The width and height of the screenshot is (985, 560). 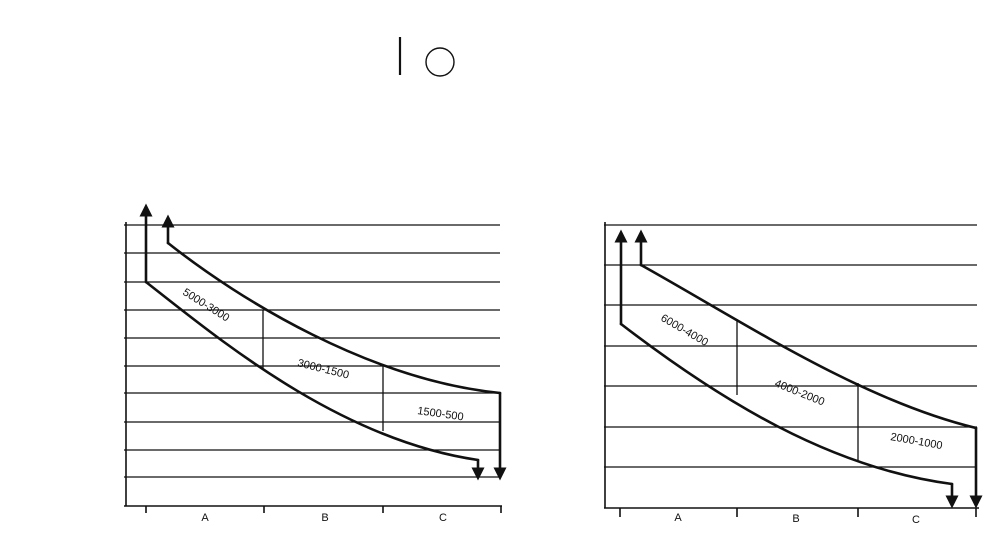 I want to click on left-lower-envelope, so click(x=312, y=371).